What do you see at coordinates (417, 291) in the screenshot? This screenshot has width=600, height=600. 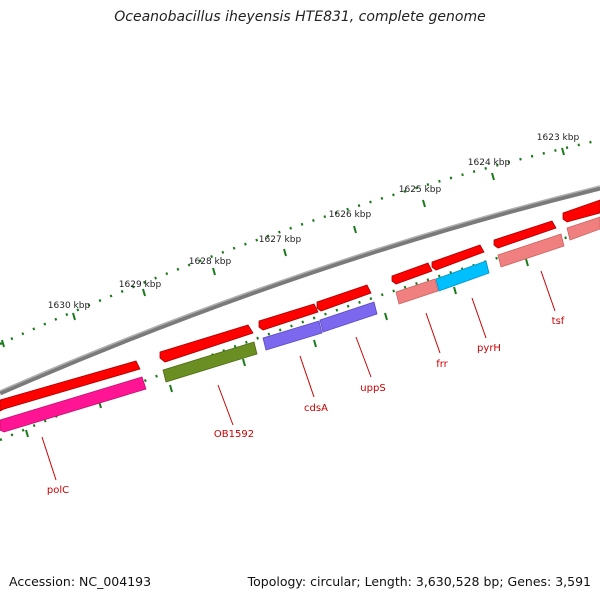 I see `gene-frr-bar` at bounding box center [417, 291].